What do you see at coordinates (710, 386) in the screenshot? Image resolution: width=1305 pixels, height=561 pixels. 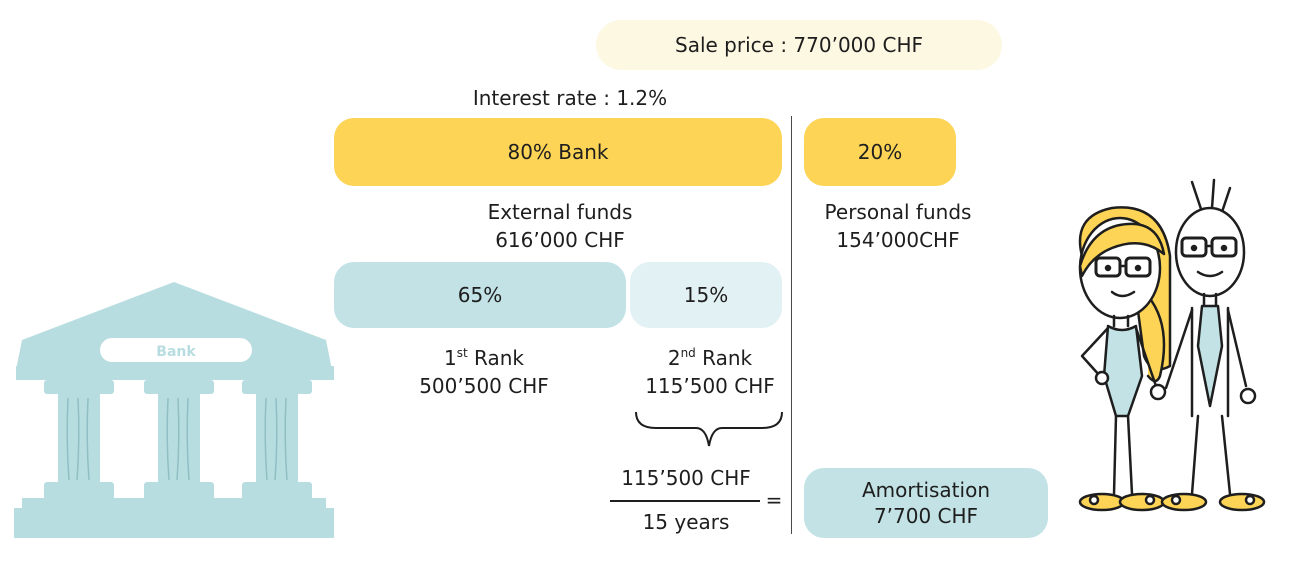 I see `second-rank-amount: 115’500 CHF` at bounding box center [710, 386].